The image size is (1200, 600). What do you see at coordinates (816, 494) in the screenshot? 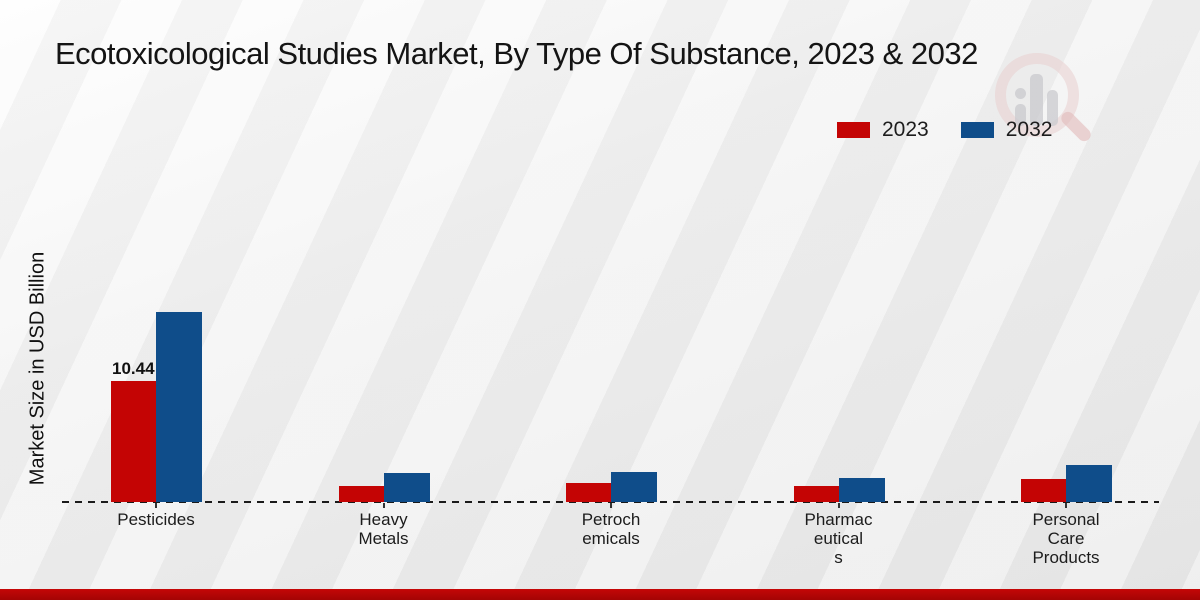
I see `bar-2023-pharmaceuticals` at bounding box center [816, 494].